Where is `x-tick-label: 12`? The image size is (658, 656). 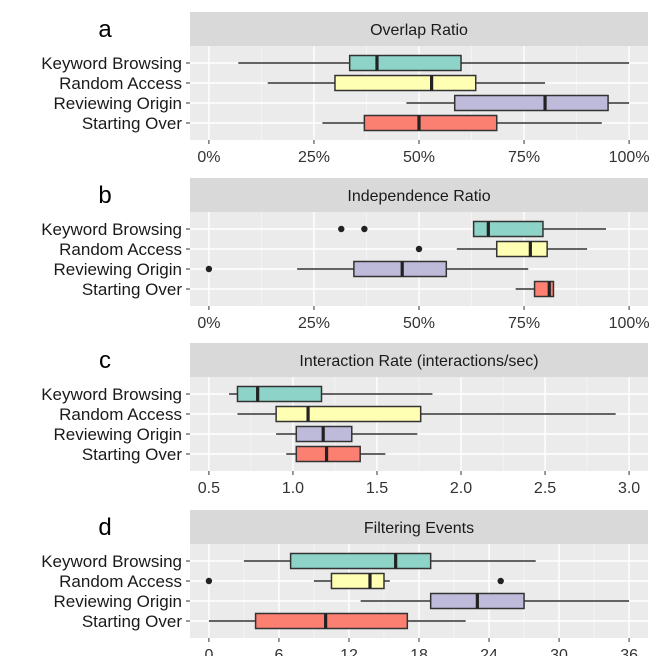
x-tick-label: 12 is located at coordinates (349, 651).